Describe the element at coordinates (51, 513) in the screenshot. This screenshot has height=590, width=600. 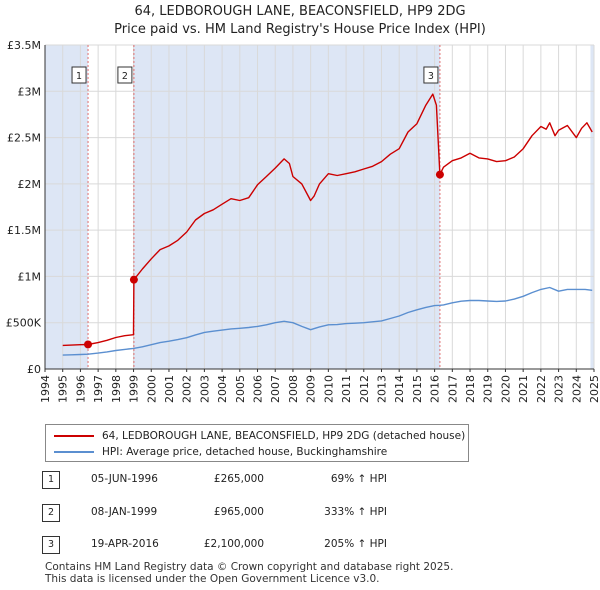
I see `sale-number: 2` at that location.